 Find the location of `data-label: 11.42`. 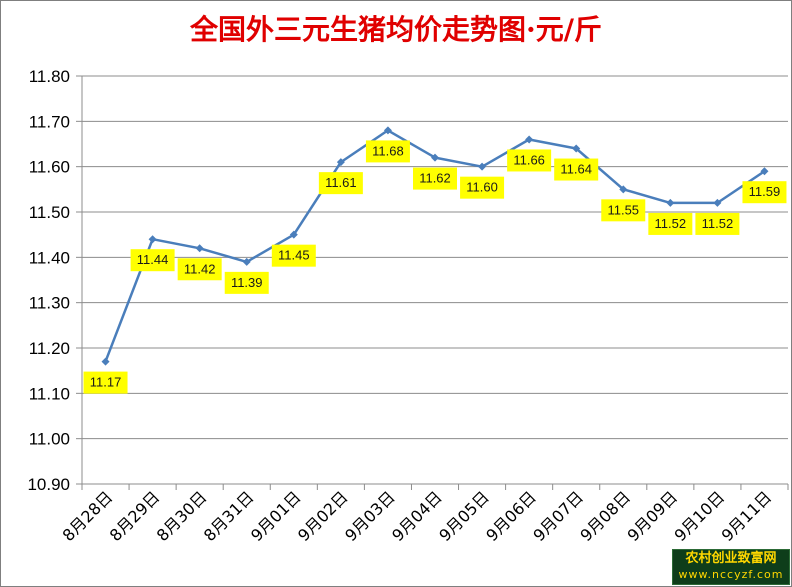

data-label: 11.42 is located at coordinates (200, 268).